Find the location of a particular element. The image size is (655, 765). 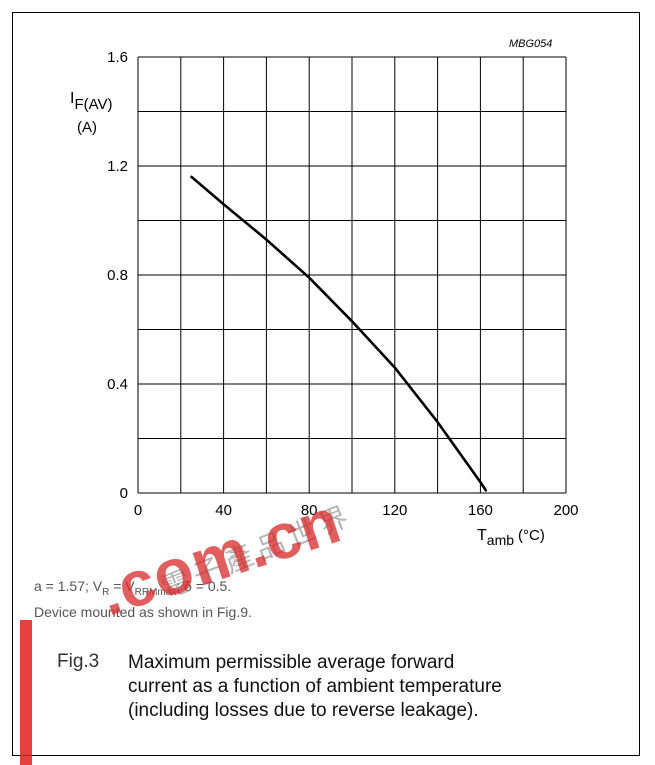

figure-code: MBG054 is located at coordinates (531, 44).